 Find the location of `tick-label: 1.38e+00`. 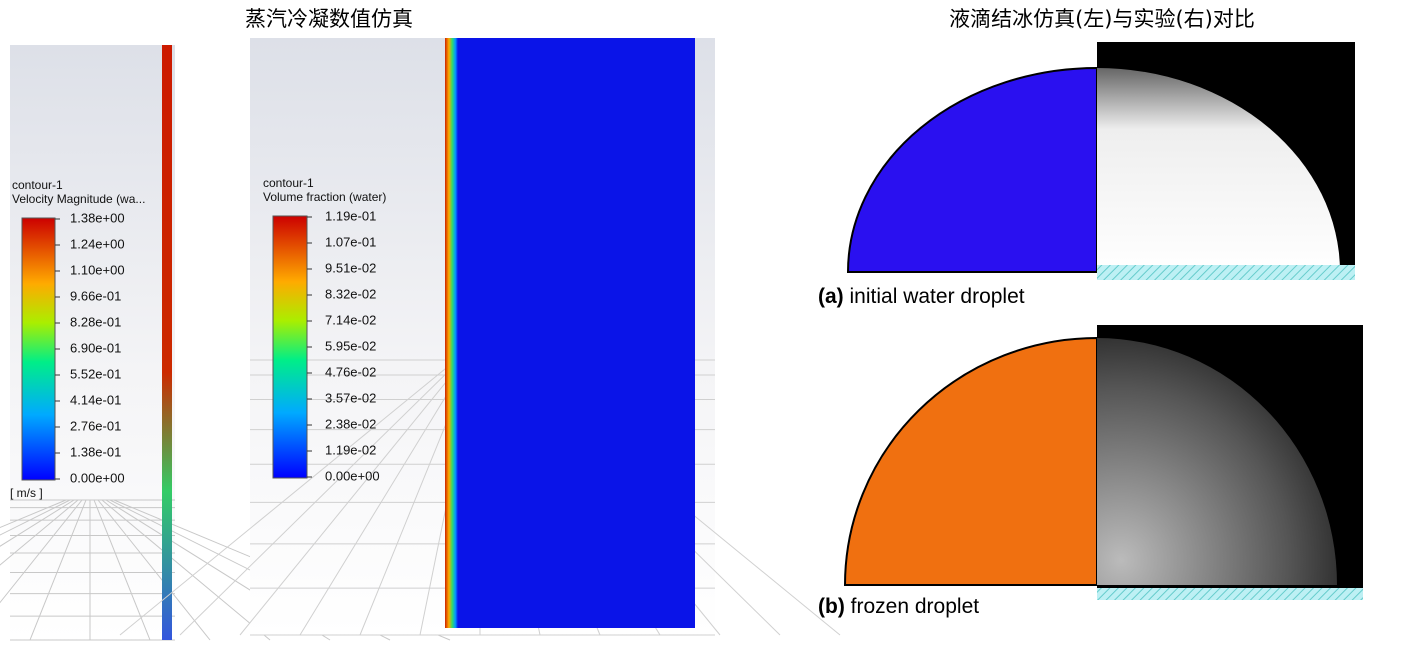

tick-label: 1.38e+00 is located at coordinates (97, 217).